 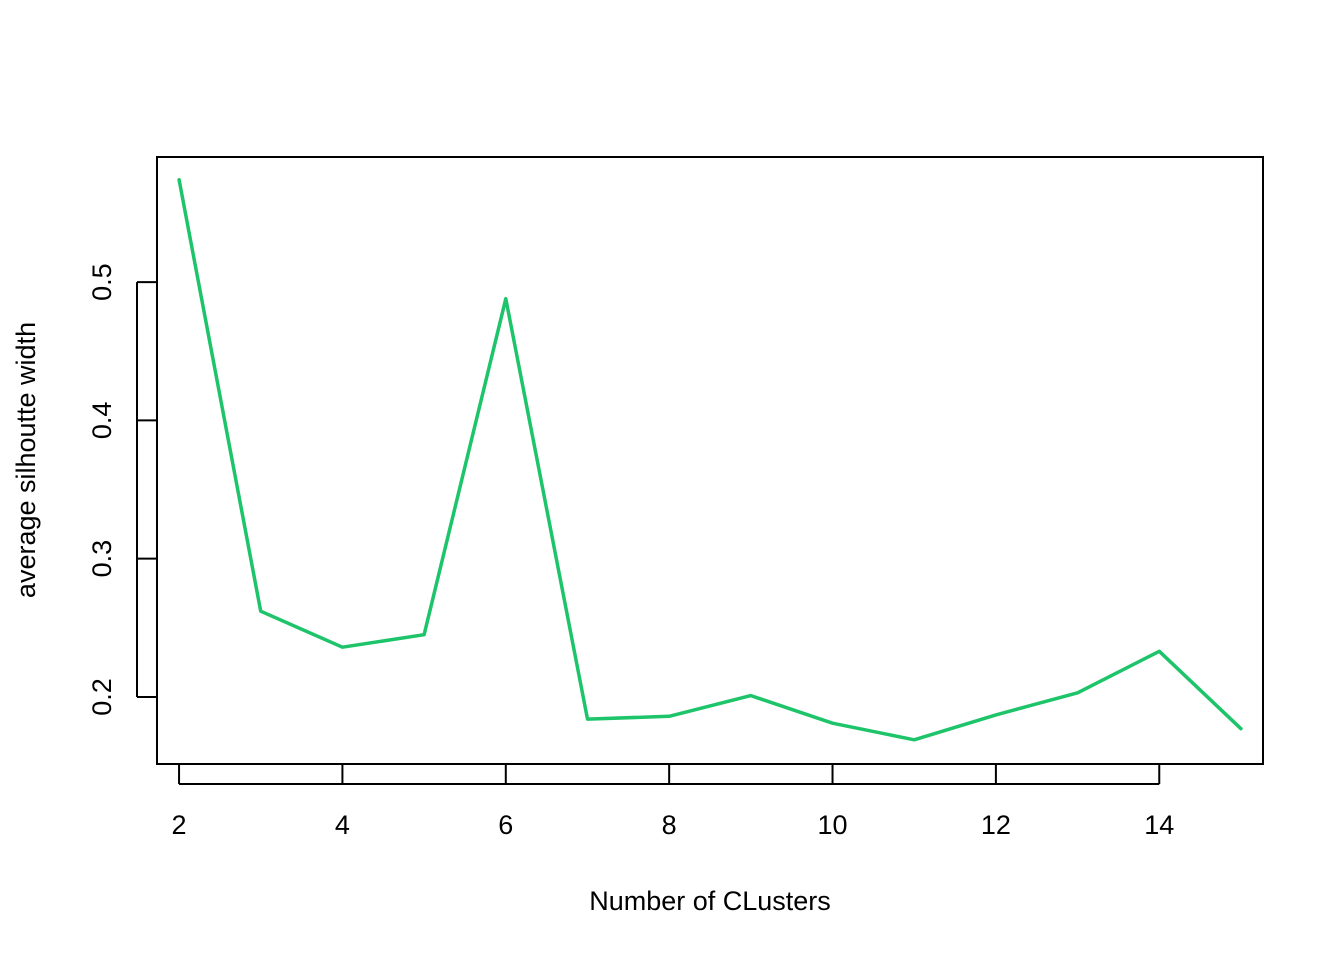 I want to click on y-axis-title: average silhoutte width, so click(x=26, y=460).